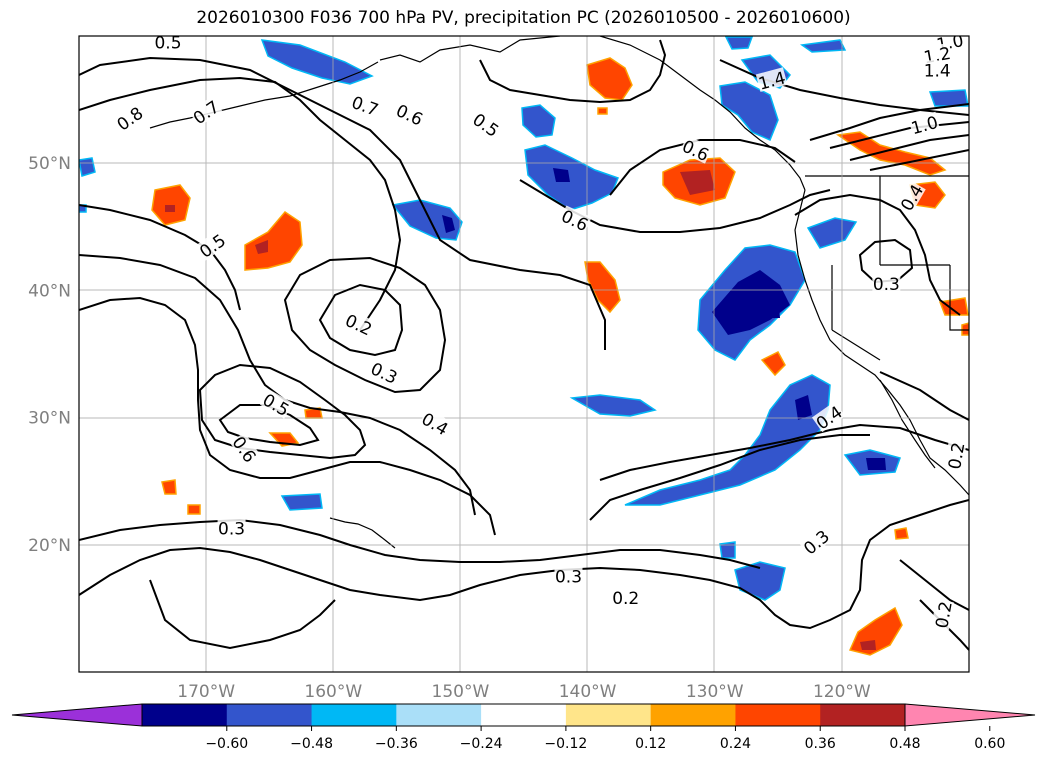 The height and width of the screenshot is (765, 1047). What do you see at coordinates (820, 744) in the screenshot?
I see `colorbar-tick-label: 0.36` at bounding box center [820, 744].